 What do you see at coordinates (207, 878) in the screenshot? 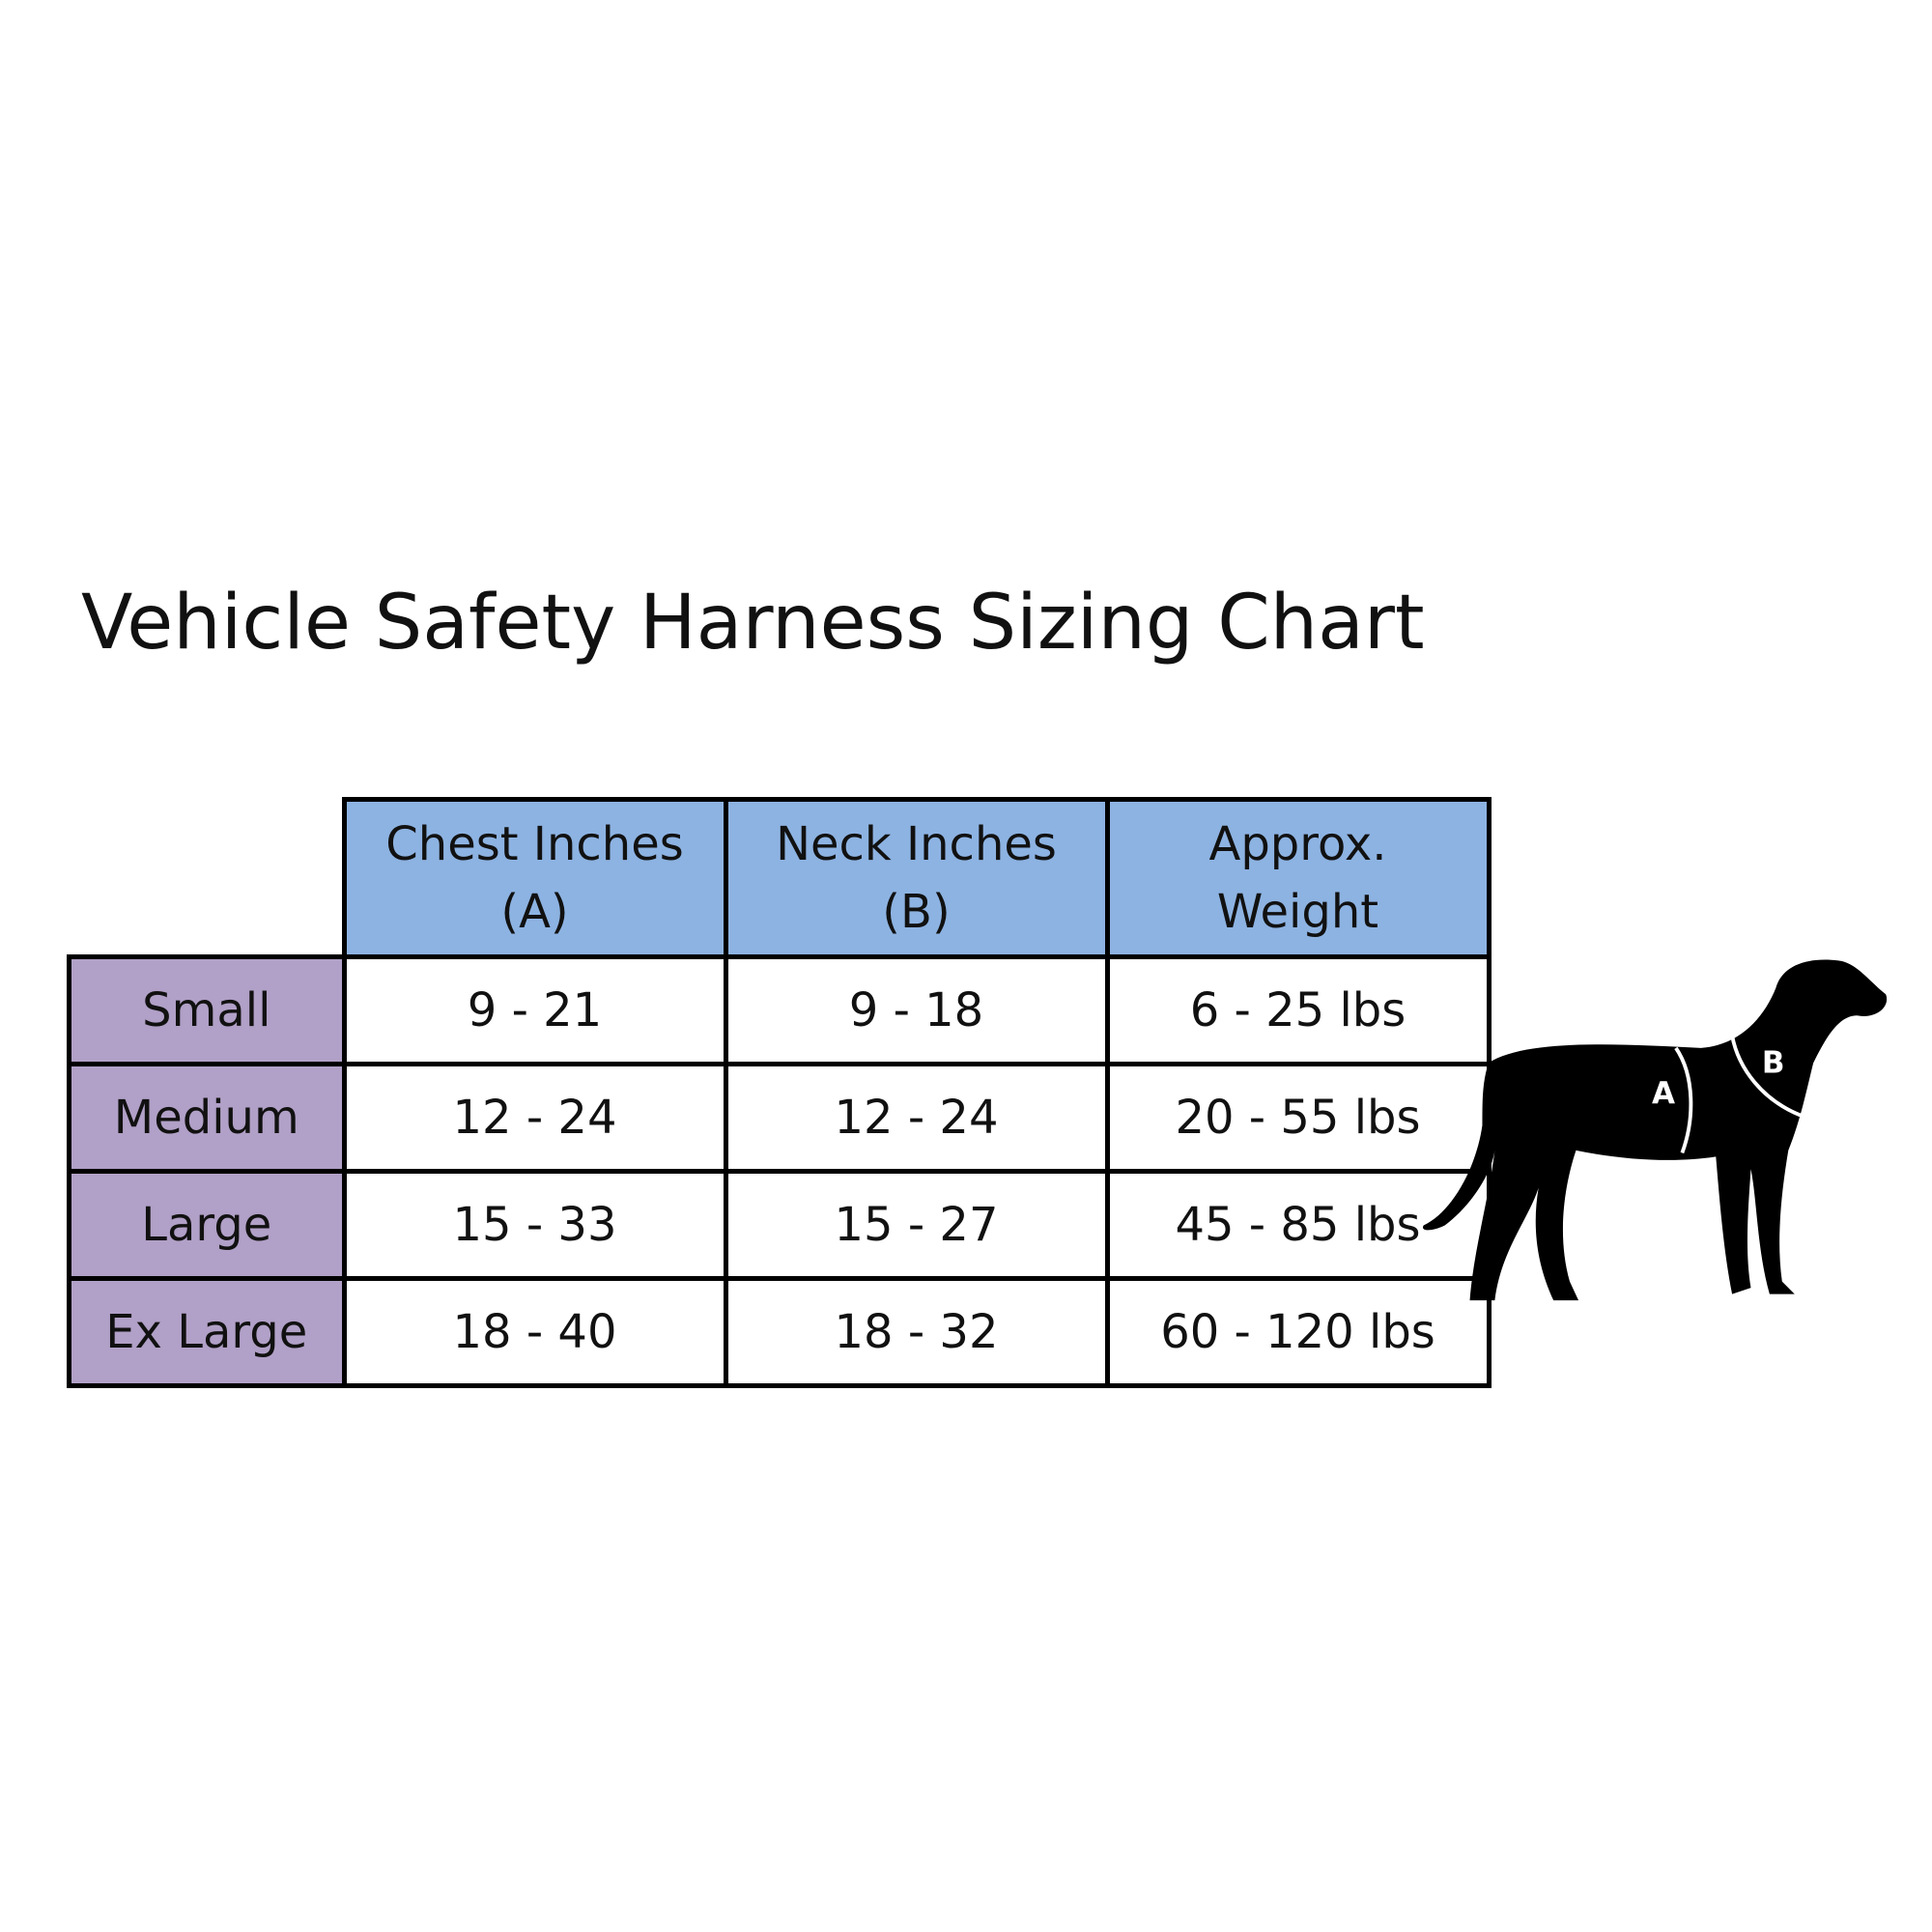
I see `corner-cell` at bounding box center [207, 878].